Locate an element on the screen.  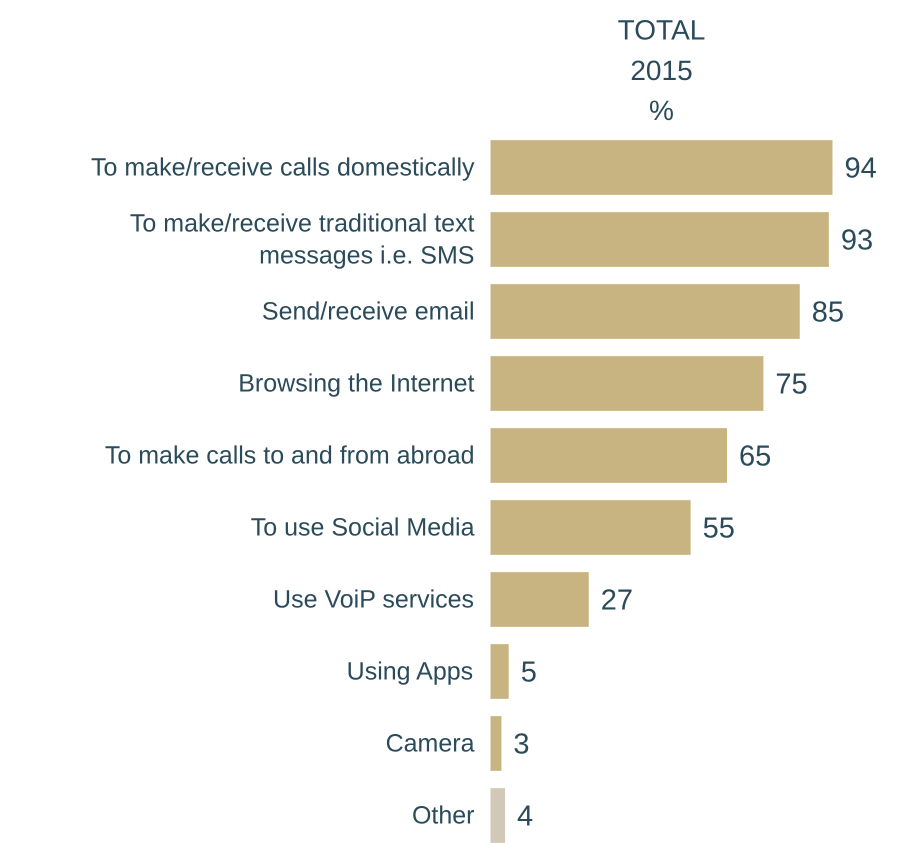
data-label: 27 is located at coordinates (616, 600).